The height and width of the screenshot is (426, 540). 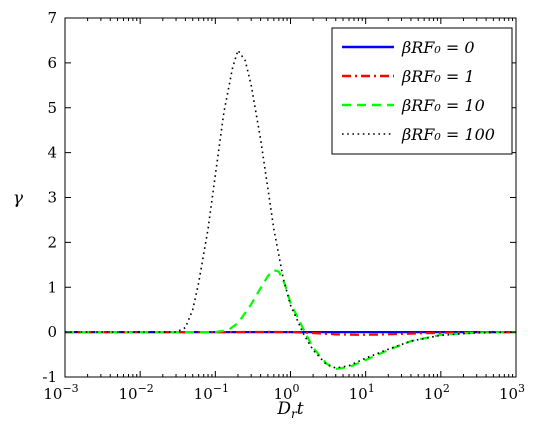 I want to click on y-tick-label: 1, so click(x=52, y=287).